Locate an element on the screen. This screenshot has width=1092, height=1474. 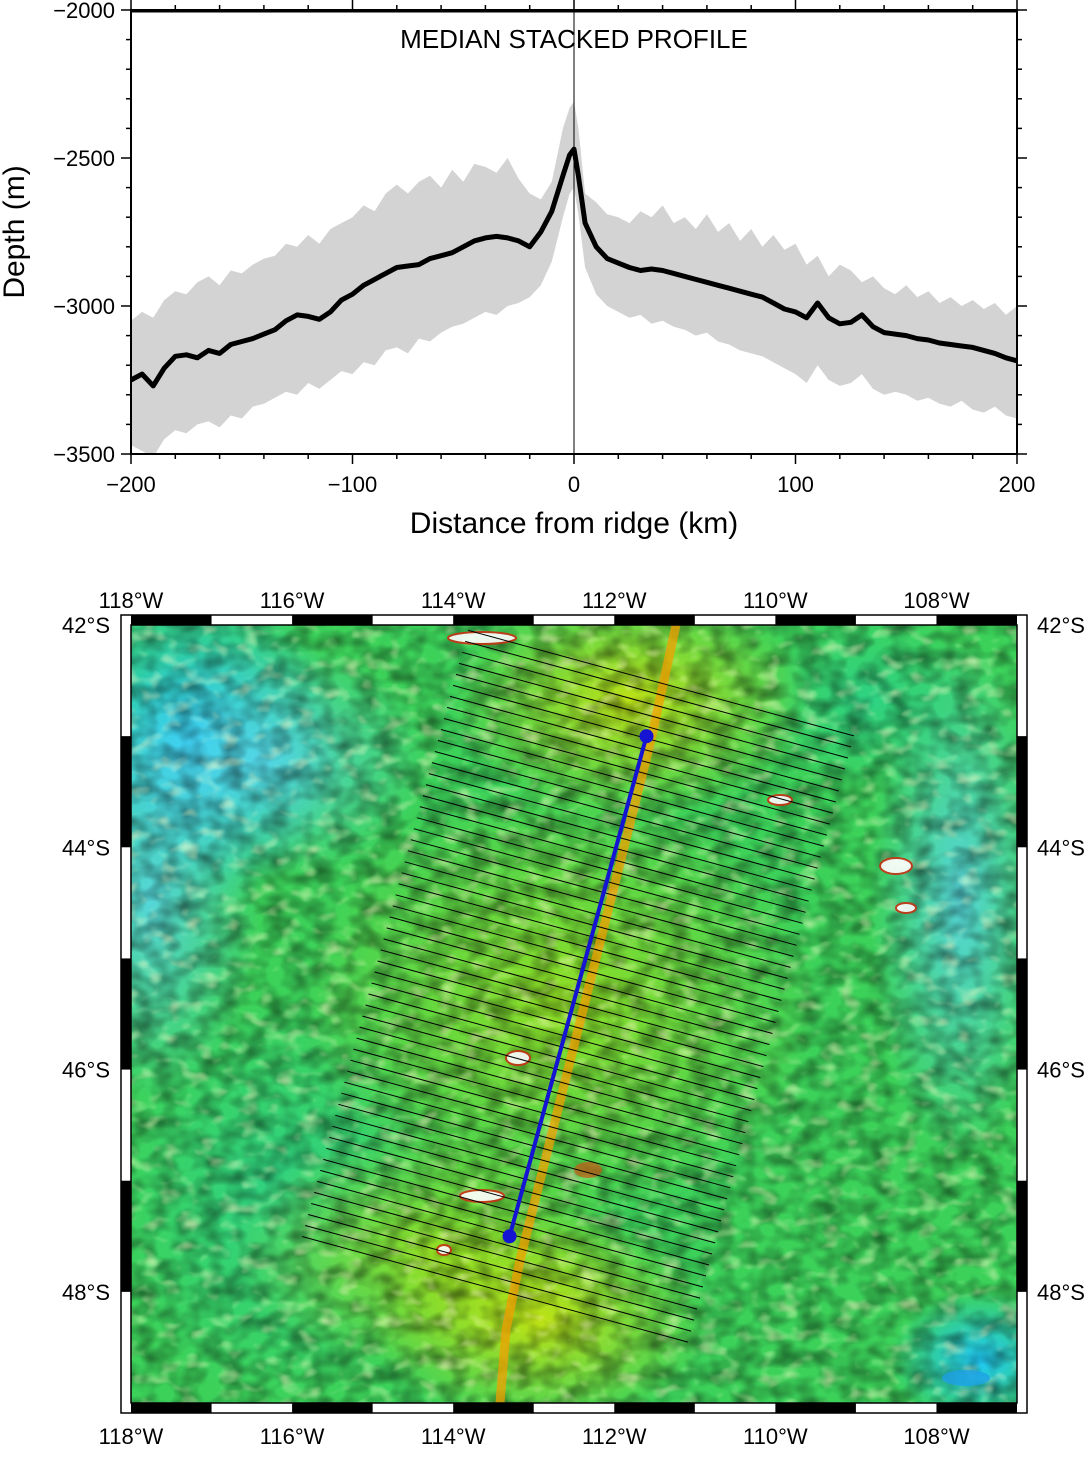
y-tick-label: −2000 is located at coordinates (84, 11).